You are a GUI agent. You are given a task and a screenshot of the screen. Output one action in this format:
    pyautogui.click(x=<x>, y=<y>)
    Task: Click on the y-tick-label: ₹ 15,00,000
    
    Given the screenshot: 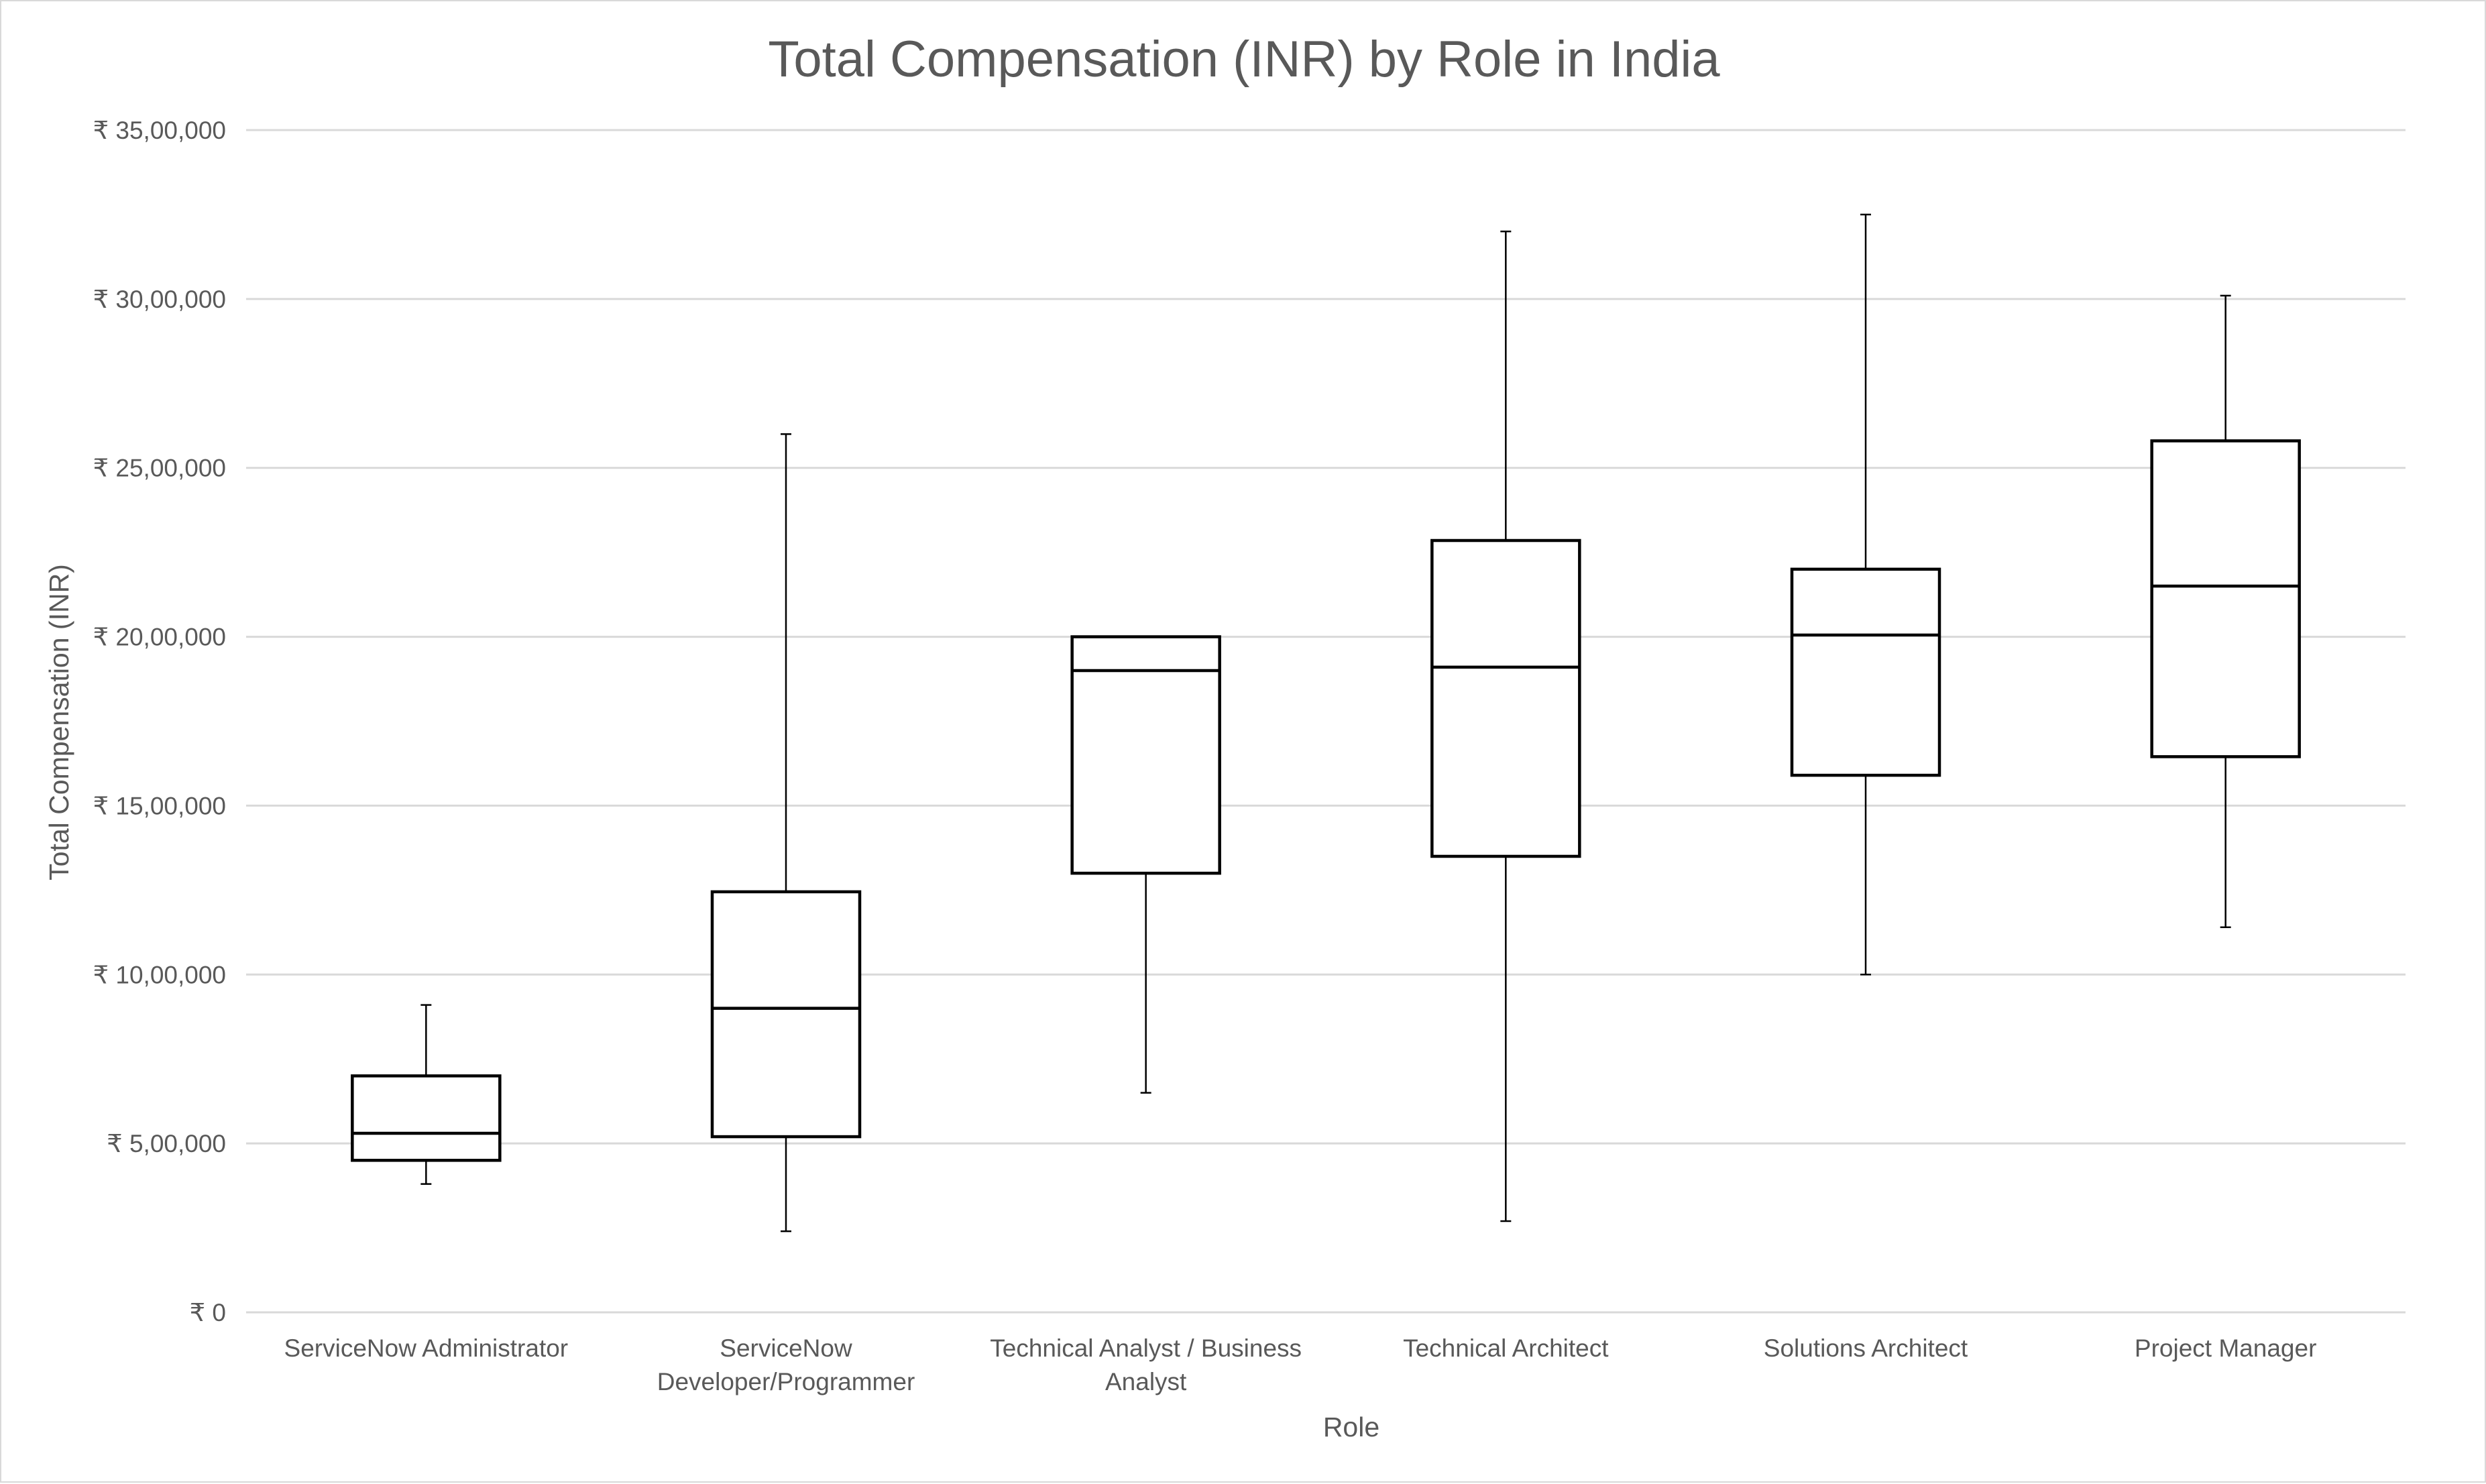 What is the action you would take?
    pyautogui.click(x=159, y=805)
    